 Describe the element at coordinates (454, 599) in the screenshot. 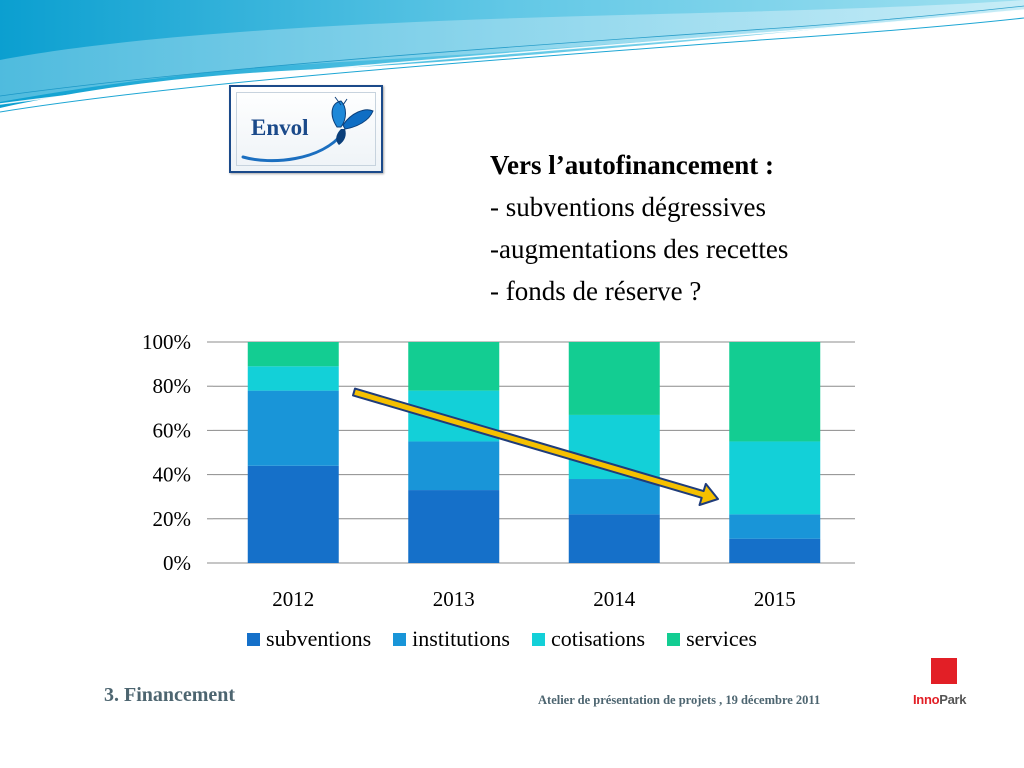

I see `x-tick-label: 2013` at that location.